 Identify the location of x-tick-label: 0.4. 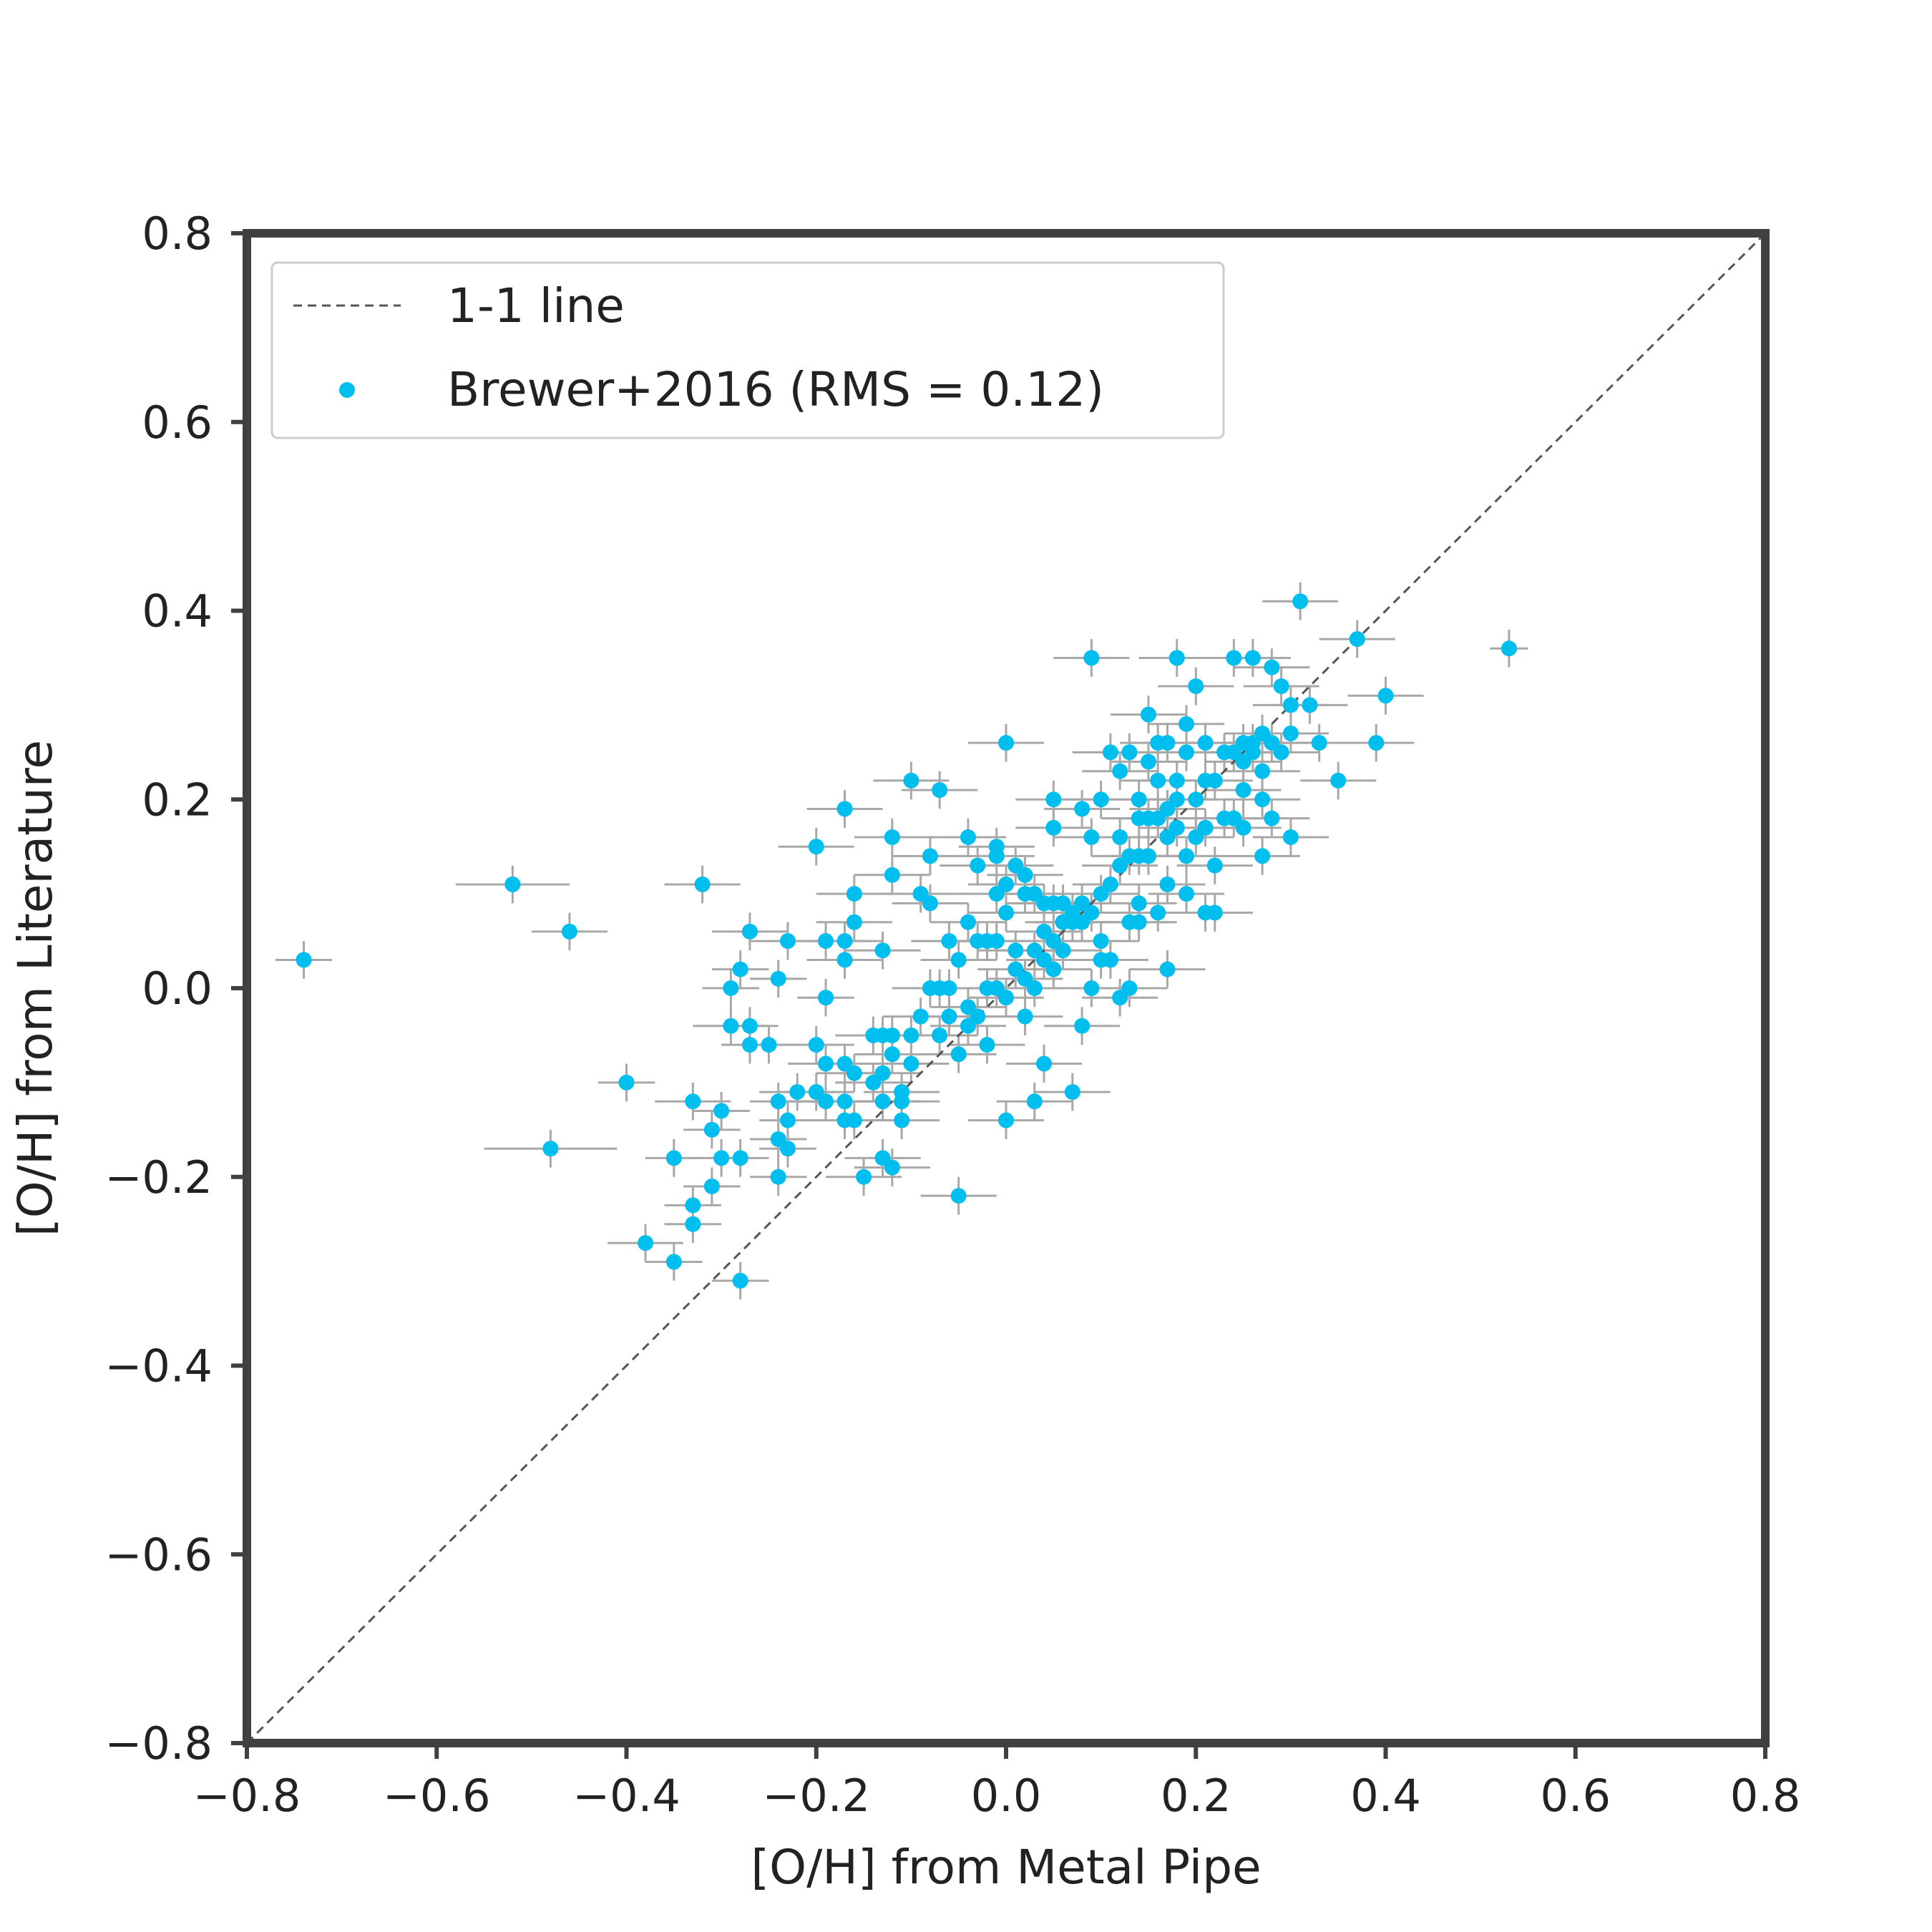
(1385, 1796).